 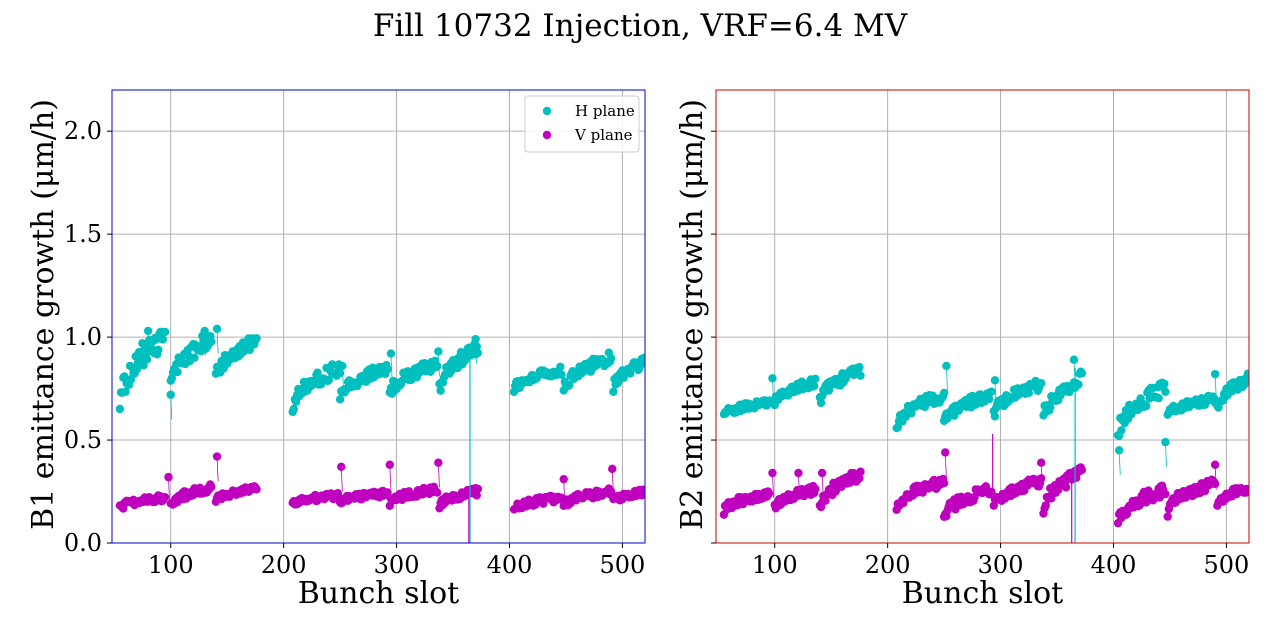 I want to click on y-axis-label: B1 emittance growth (μm/h), so click(x=43, y=314).